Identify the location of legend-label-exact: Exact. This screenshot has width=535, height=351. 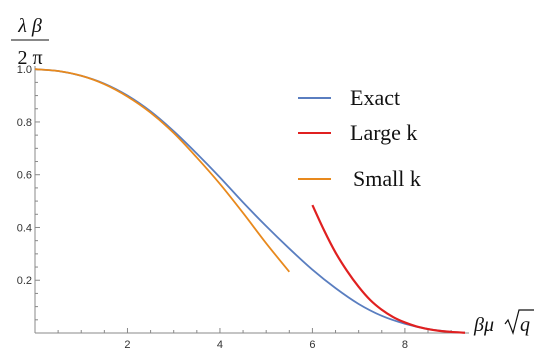
(375, 97).